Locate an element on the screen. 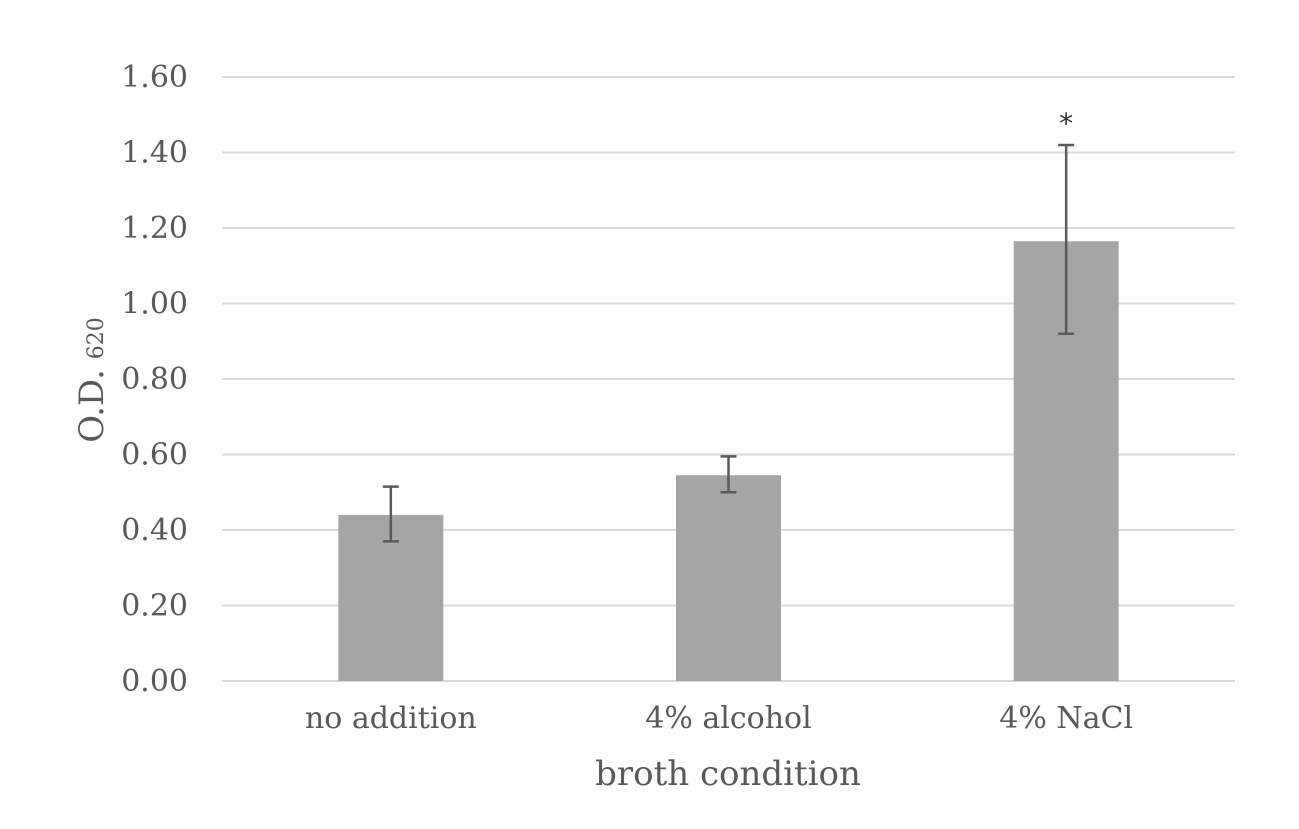 The image size is (1299, 829). y-tick-label: 0.20 is located at coordinates (154, 606).